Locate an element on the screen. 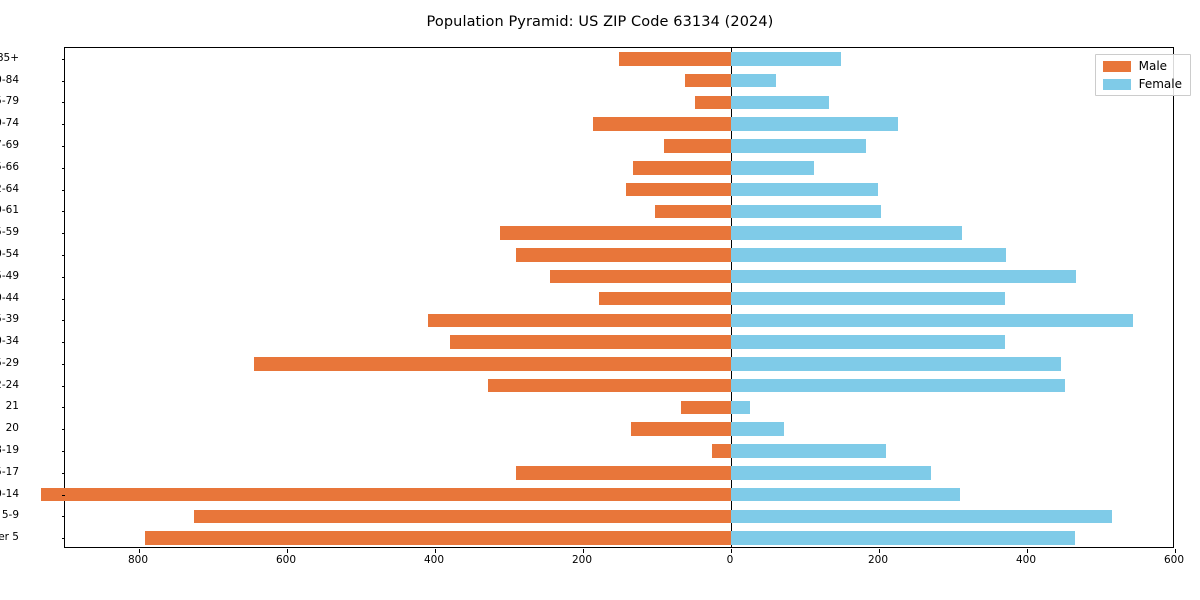 Image resolution: width=1200 pixels, height=600 pixels. y-tick-label: 5-9 is located at coordinates (10, 515).